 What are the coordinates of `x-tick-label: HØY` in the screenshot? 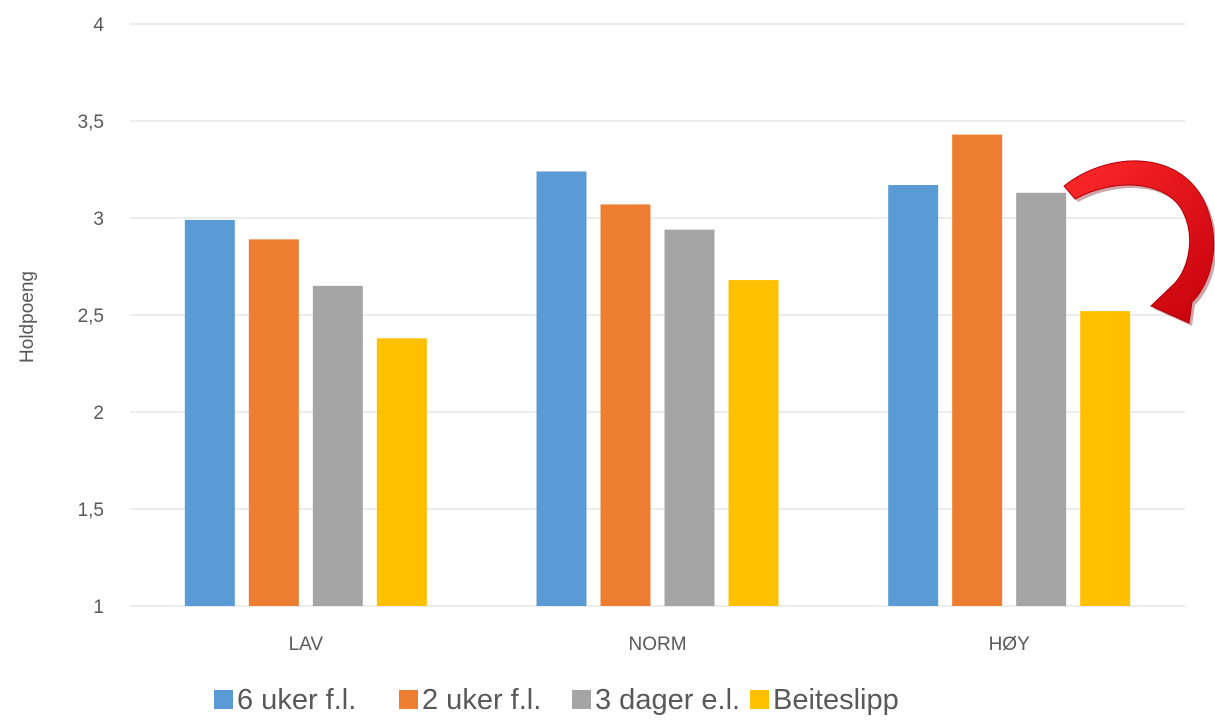 It's located at (1010, 644).